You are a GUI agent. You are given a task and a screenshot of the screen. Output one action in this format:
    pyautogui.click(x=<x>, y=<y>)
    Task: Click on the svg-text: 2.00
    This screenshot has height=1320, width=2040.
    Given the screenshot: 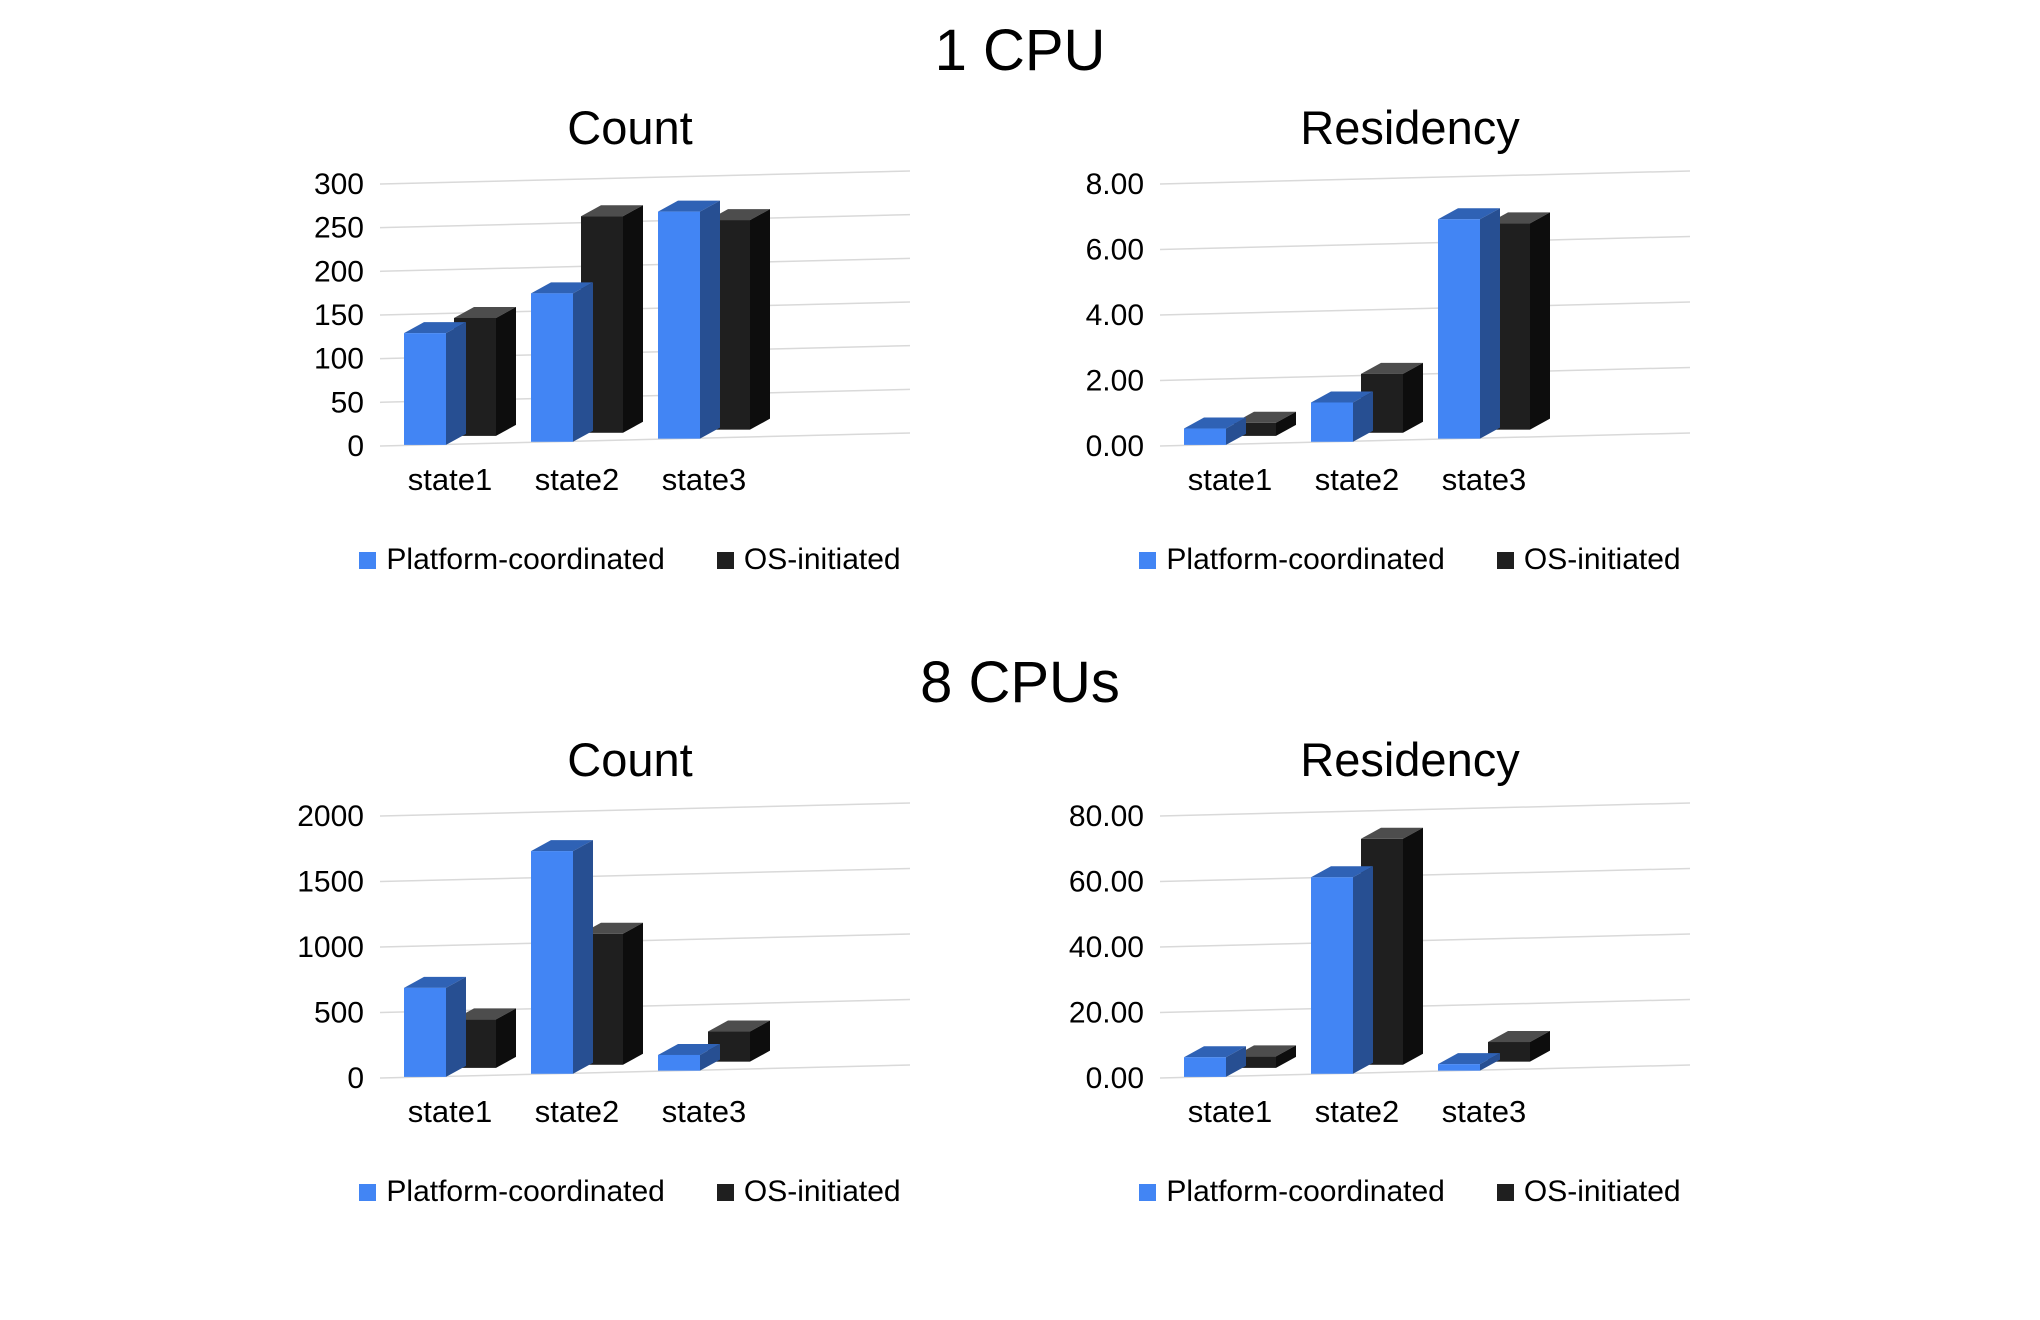 What is the action you would take?
    pyautogui.click(x=1115, y=381)
    